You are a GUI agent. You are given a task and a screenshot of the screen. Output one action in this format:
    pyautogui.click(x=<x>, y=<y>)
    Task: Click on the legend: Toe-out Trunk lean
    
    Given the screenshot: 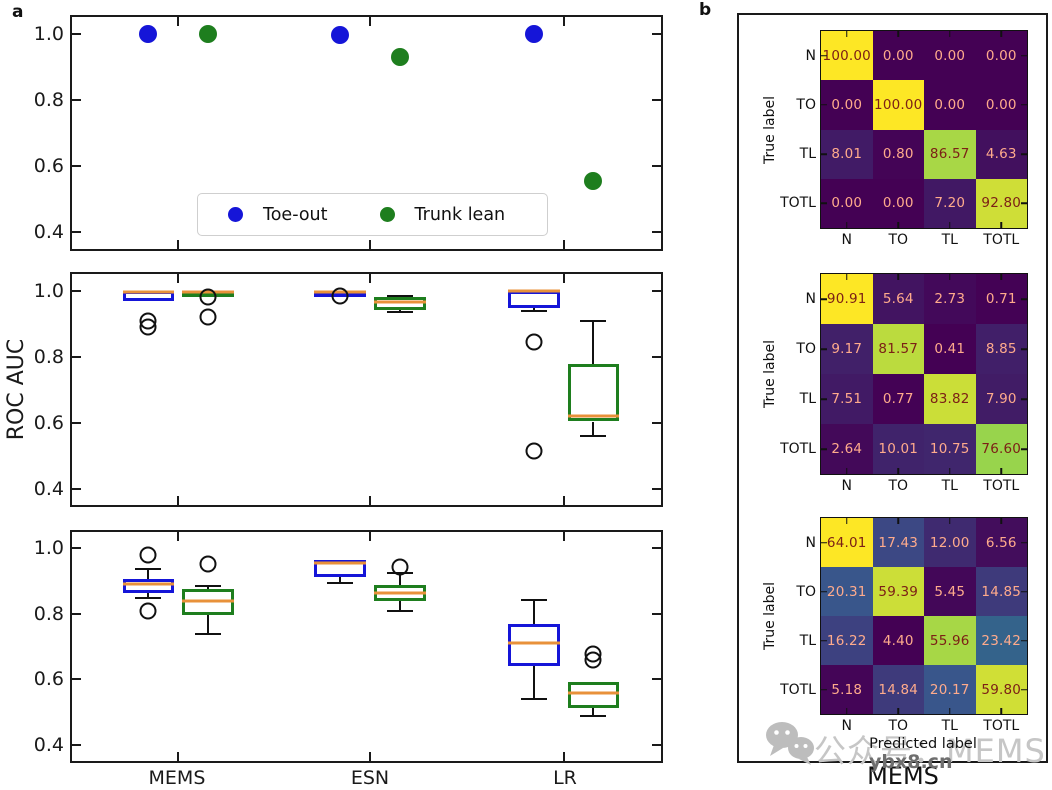 What is the action you would take?
    pyautogui.click(x=372, y=214)
    